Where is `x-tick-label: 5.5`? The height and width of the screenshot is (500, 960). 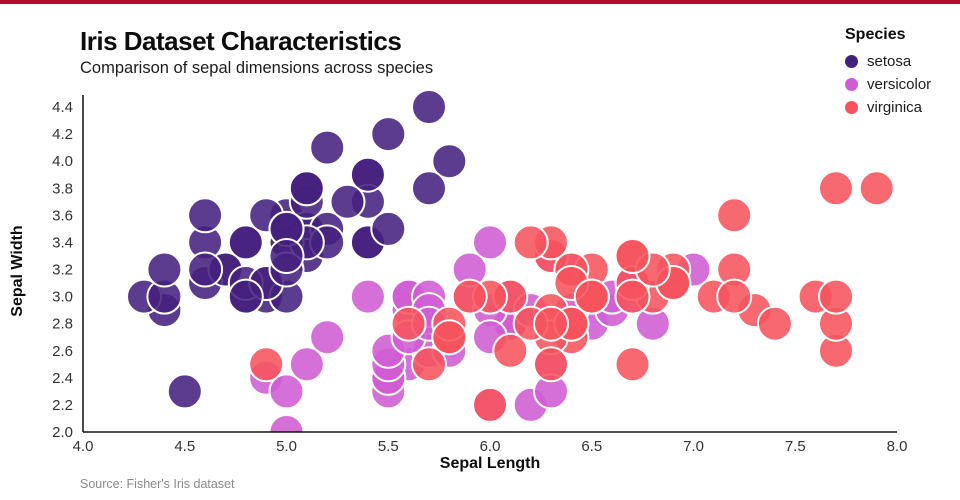
x-tick-label: 5.5 is located at coordinates (388, 446).